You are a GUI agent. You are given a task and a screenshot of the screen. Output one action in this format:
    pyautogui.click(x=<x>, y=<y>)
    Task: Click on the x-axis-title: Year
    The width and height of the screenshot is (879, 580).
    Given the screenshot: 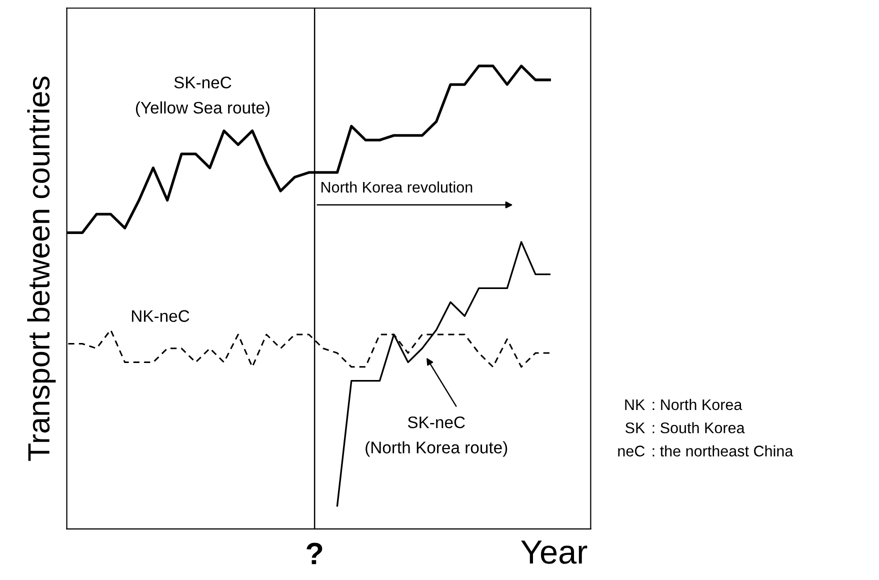 What is the action you would take?
    pyautogui.click(x=554, y=552)
    